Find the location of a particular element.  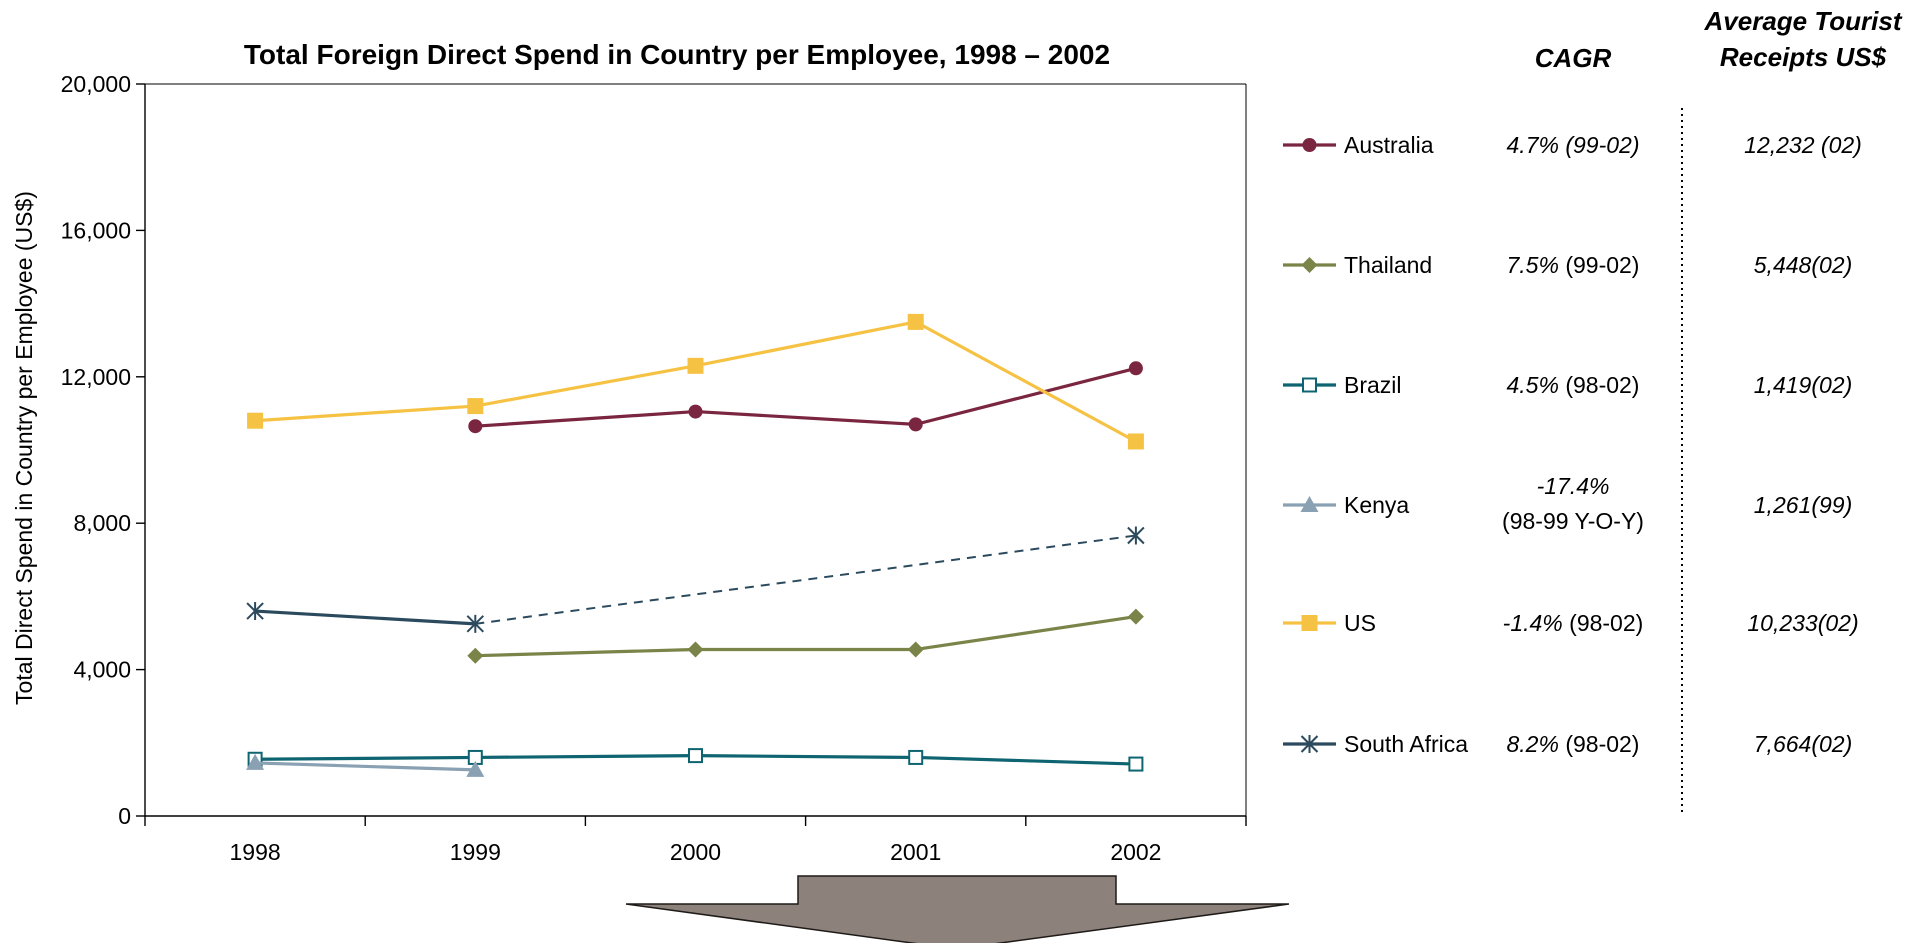

series-us is located at coordinates (695, 381).